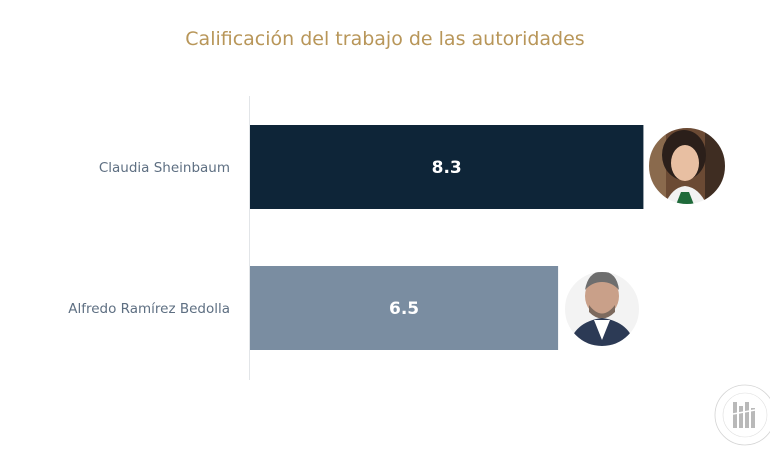 This screenshot has width=770, height=470. I want to click on bar-value-label: 8.3, so click(447, 168).